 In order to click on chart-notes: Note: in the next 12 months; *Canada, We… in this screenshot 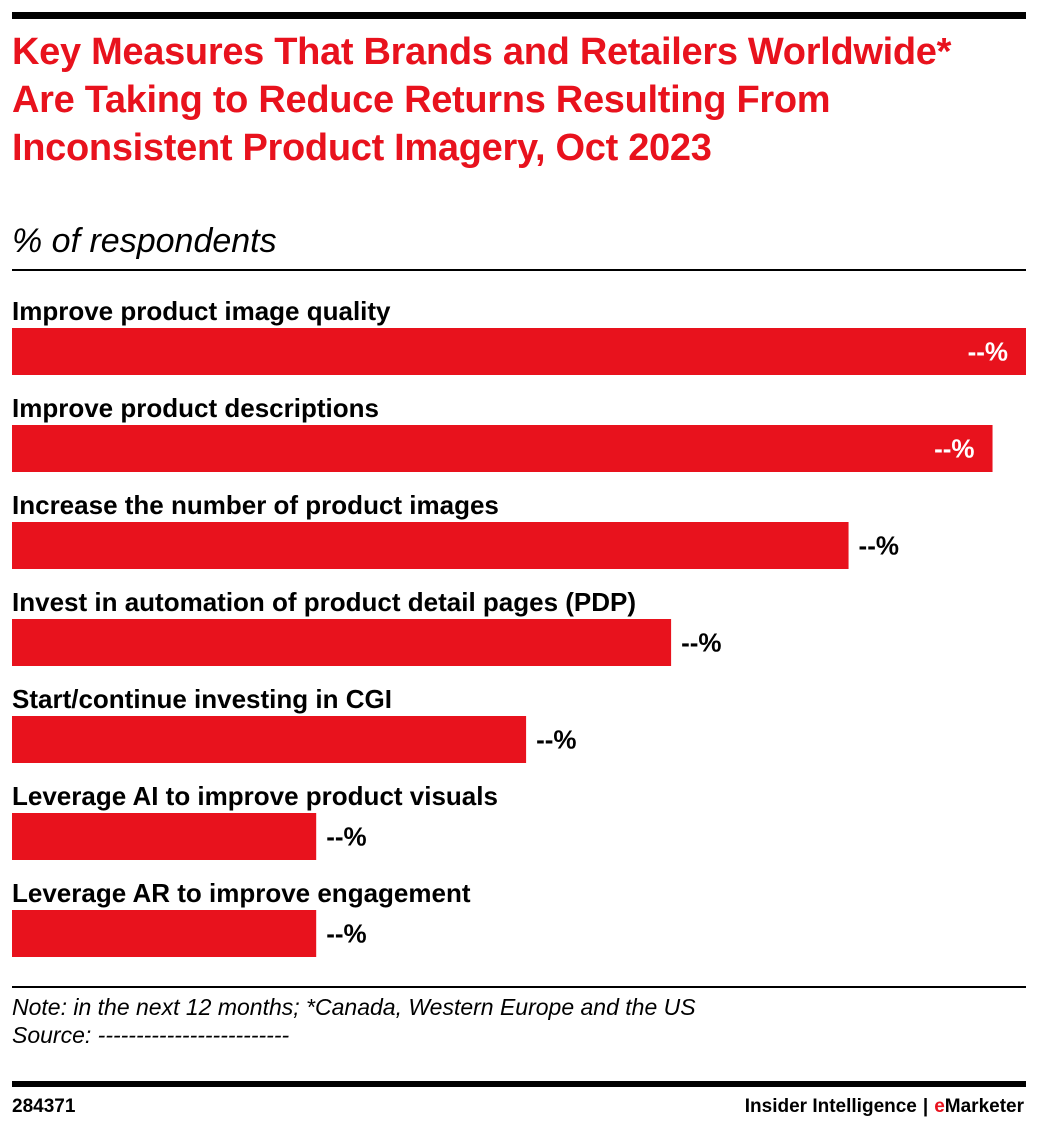, I will do `click(354, 1021)`.